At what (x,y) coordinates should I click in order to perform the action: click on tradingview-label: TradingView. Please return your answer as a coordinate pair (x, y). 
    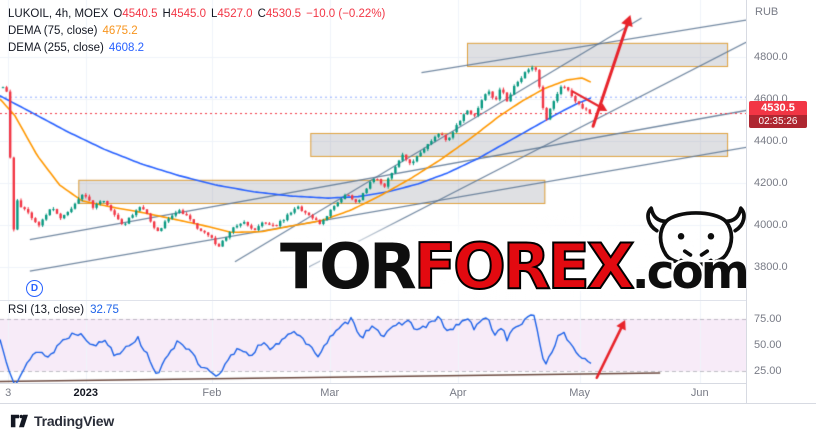
    Looking at the image, I should click on (74, 420).